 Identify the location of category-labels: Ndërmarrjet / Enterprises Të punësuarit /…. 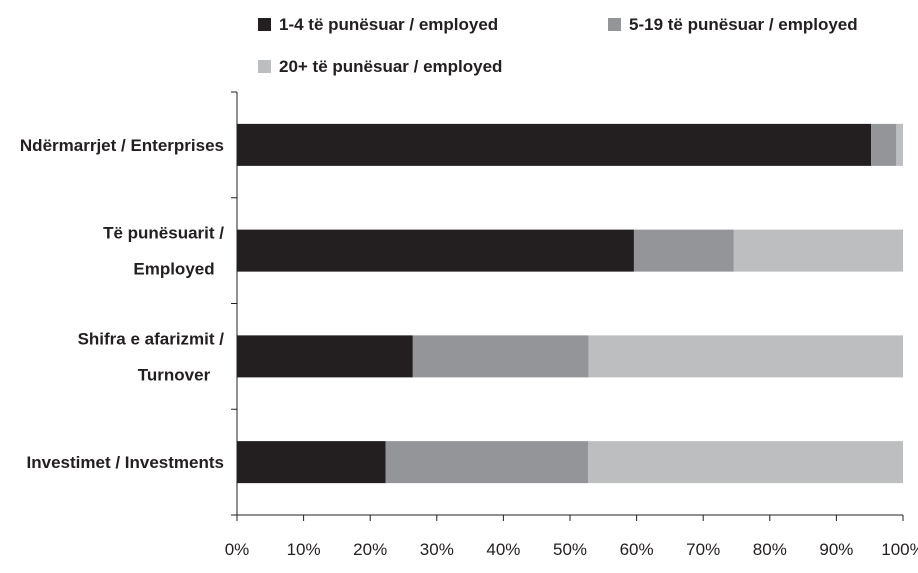
(122, 304).